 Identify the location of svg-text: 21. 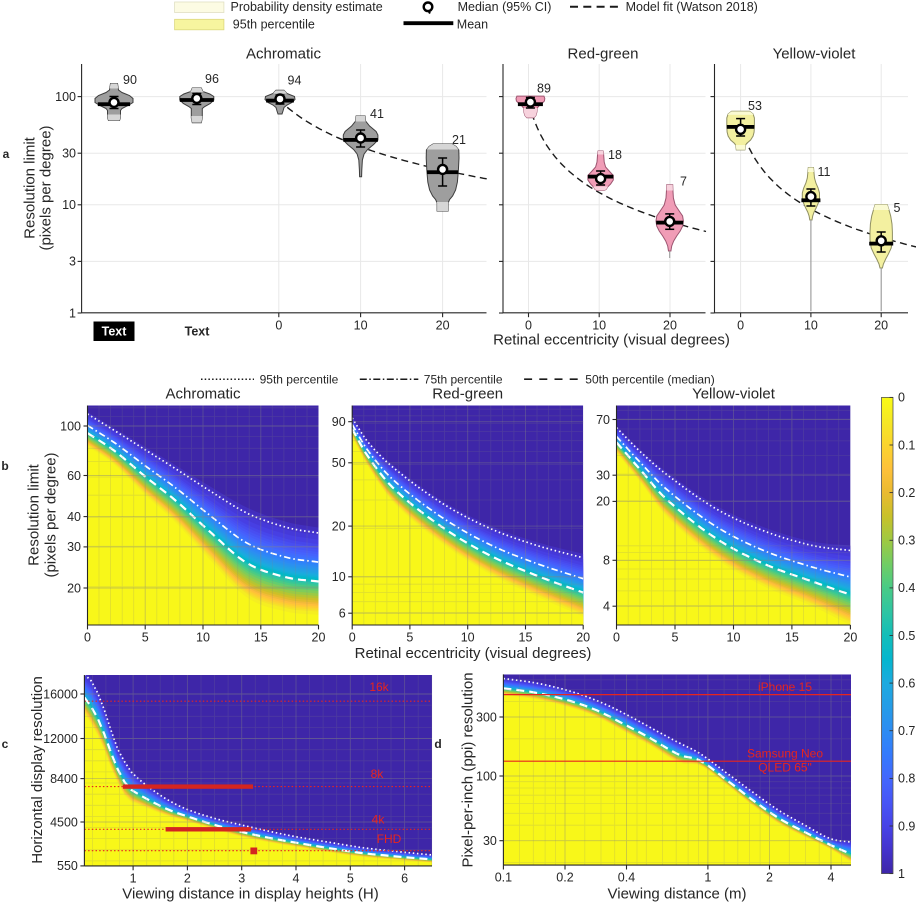
(459, 140).